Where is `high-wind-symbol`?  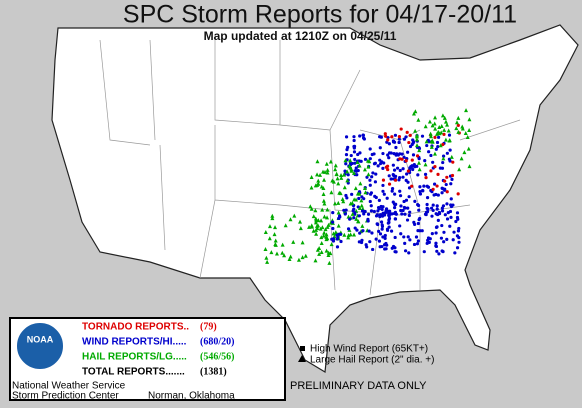 high-wind-symbol is located at coordinates (302, 348).